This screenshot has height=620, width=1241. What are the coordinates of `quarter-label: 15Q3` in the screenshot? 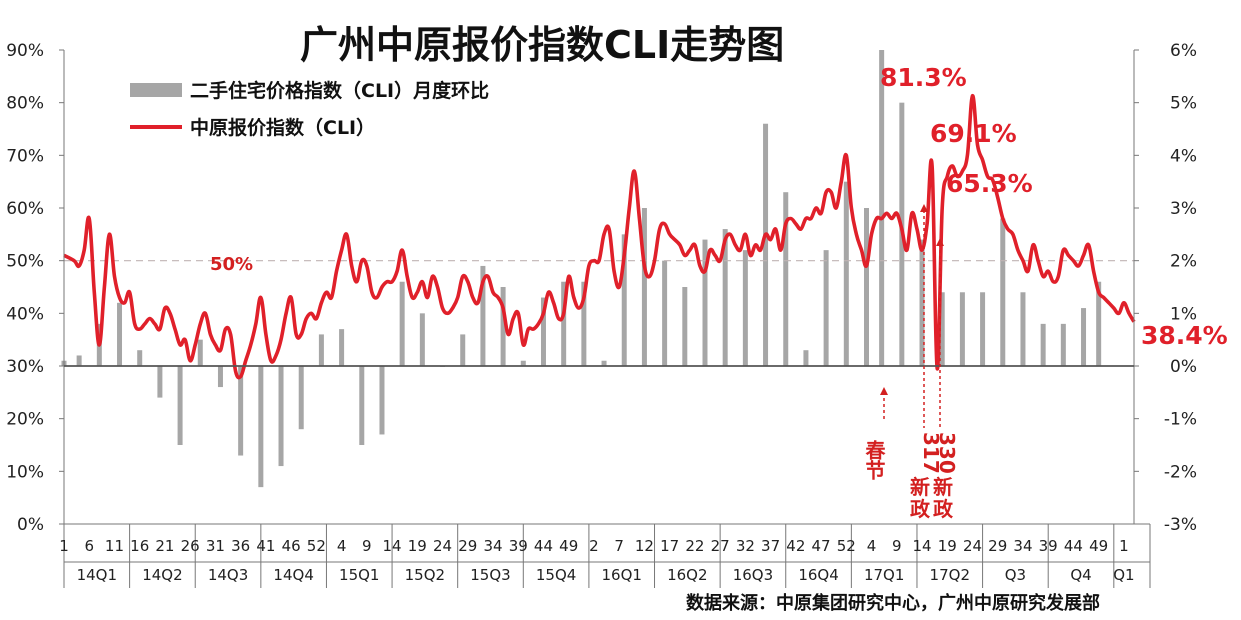 It's located at (490, 575).